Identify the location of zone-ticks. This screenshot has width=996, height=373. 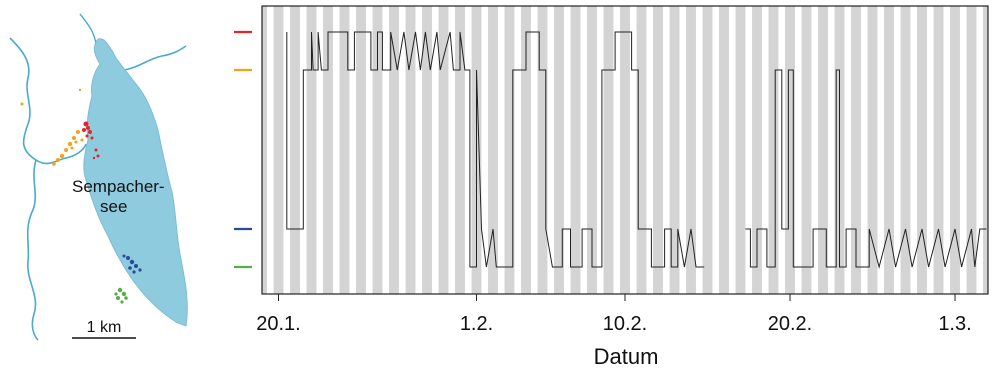
(243, 149).